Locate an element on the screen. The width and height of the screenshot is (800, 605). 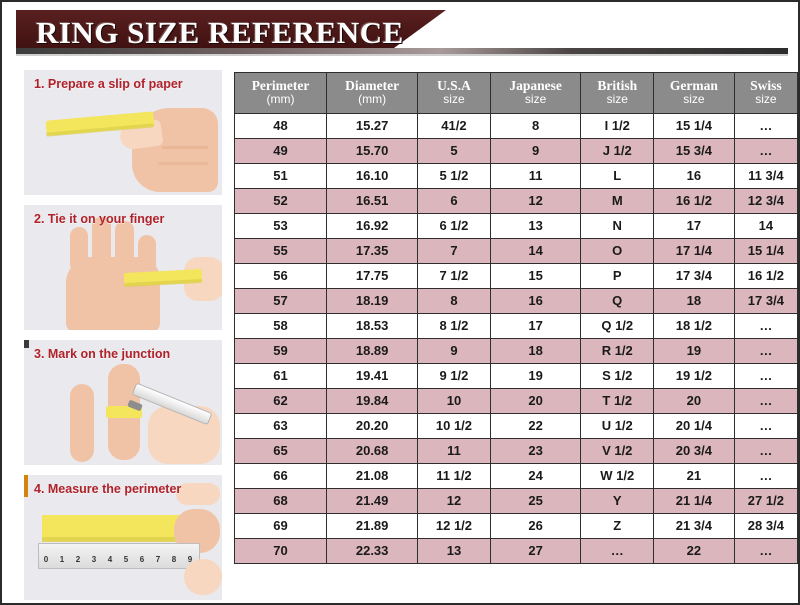
table-row: 51 16.10 5 1/2 11 L 16 11 3/4 is located at coordinates (516, 175).